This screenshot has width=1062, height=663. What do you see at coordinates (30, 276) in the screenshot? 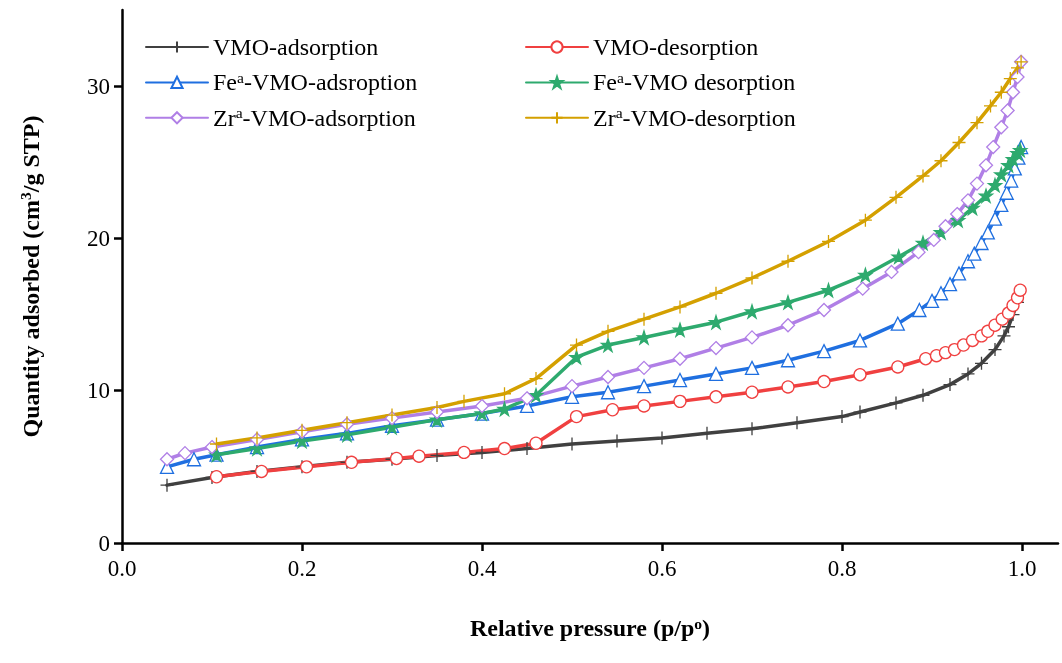
I see `y-axis-title: Quantity adsorbed (cm3/g STP)` at bounding box center [30, 276].